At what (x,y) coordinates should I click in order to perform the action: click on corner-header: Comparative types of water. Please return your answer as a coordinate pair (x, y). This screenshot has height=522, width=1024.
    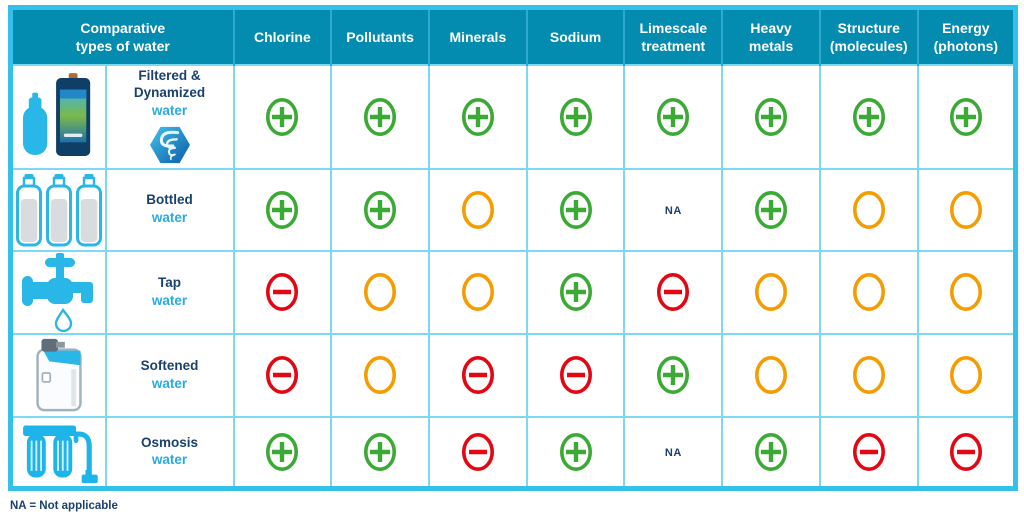
    Looking at the image, I should click on (122, 36).